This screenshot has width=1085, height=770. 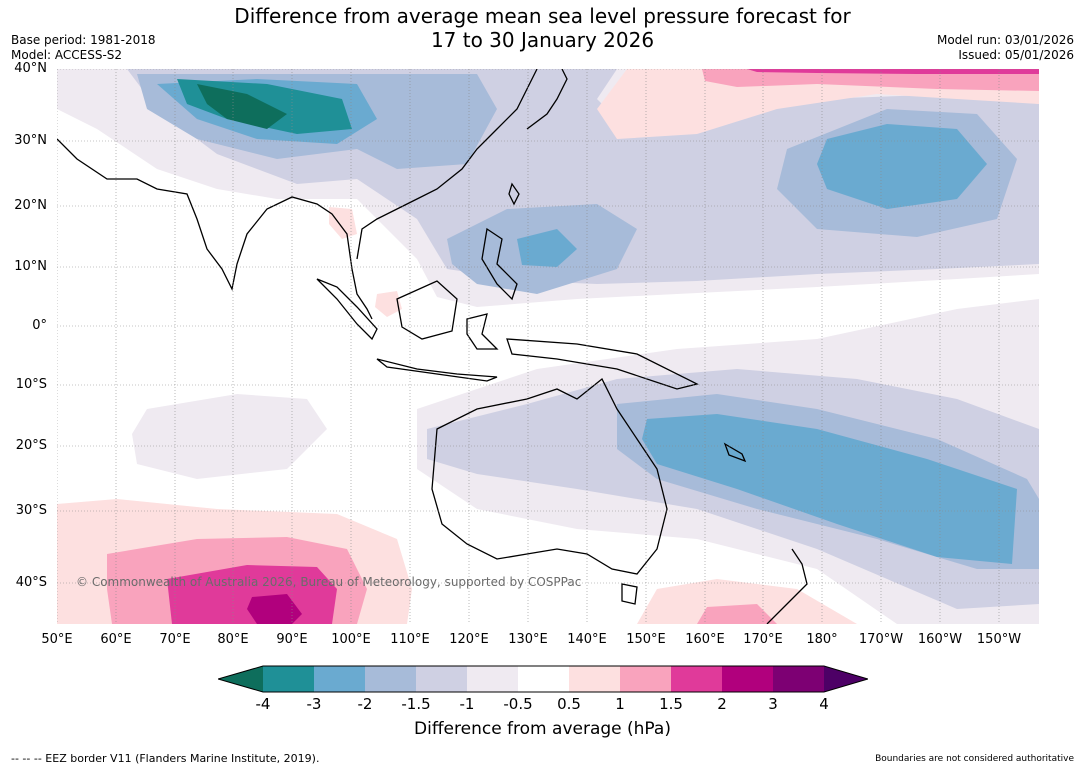 What do you see at coordinates (763, 639) in the screenshot?
I see `lon-label: 170°E` at bounding box center [763, 639].